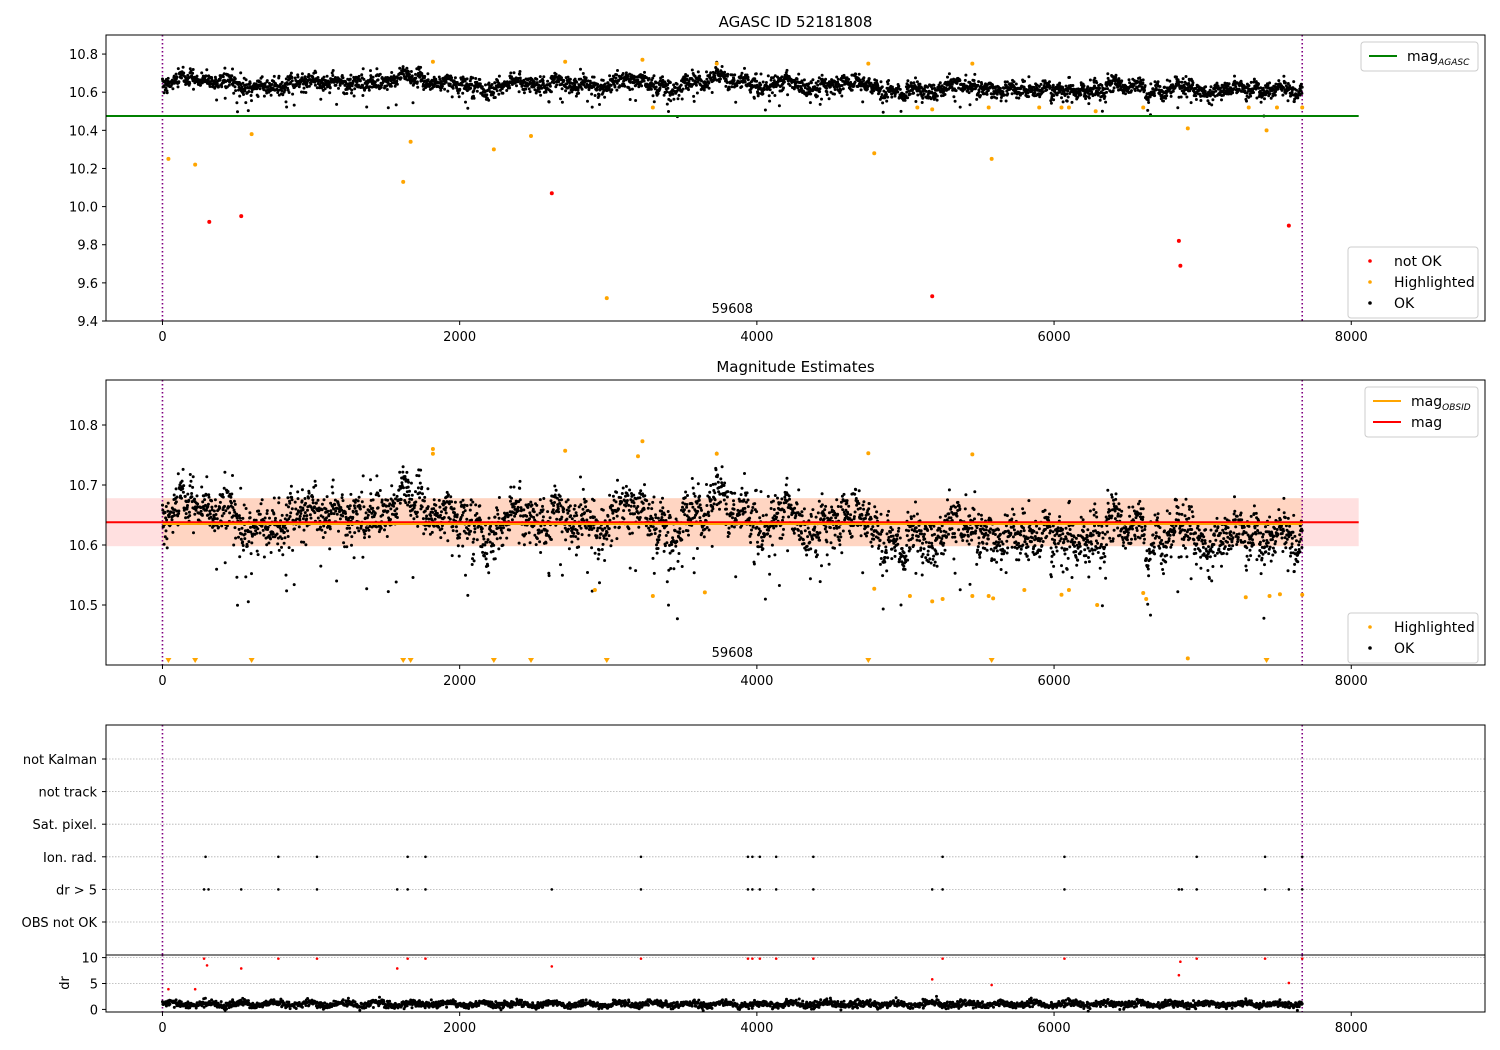  What do you see at coordinates (1404, 304) in the screenshot?
I see `legend-label-text: OK` at bounding box center [1404, 304].